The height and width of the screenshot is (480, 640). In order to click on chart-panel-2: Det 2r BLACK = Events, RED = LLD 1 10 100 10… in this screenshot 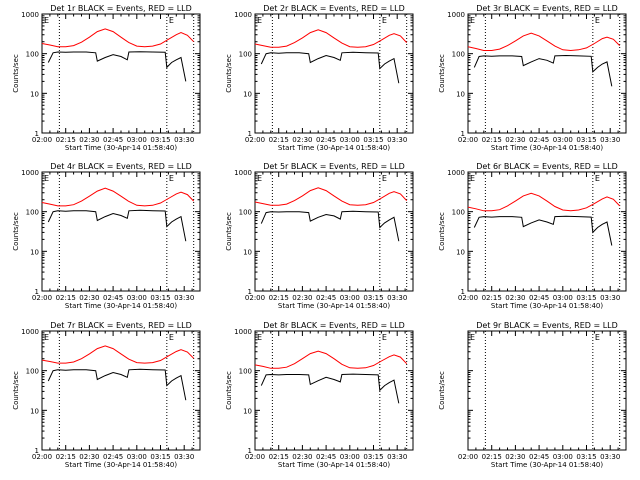, I will do `click(319, 78)`.